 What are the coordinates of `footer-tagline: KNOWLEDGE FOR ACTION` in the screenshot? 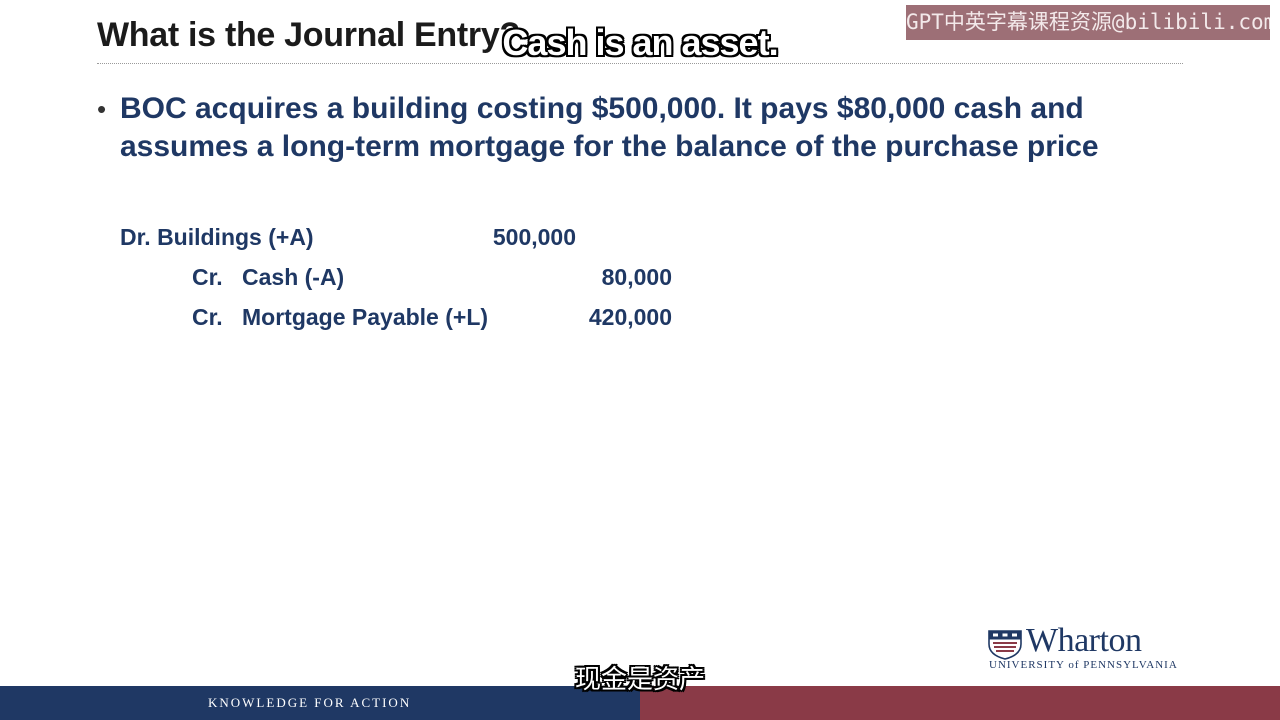 It's located at (310, 702).